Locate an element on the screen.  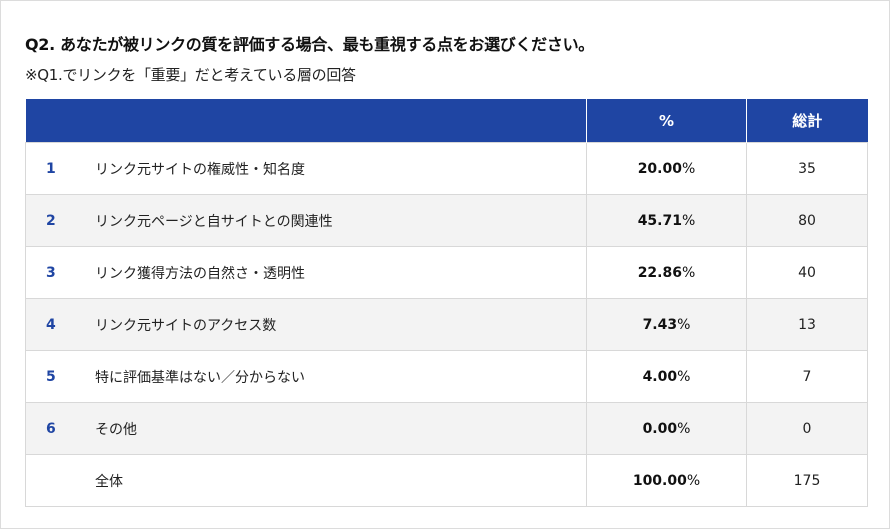
row-percent: 22.86% is located at coordinates (666, 272).